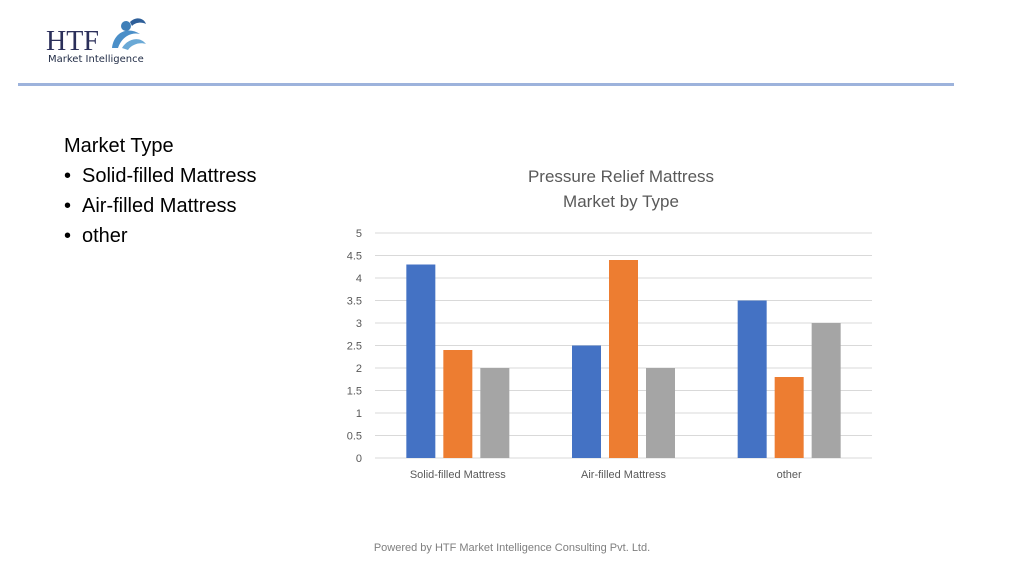 The width and height of the screenshot is (1024, 576). Describe the element at coordinates (621, 189) in the screenshot. I see `chart-title: Pressure Relief Mattress Market by Type` at that location.